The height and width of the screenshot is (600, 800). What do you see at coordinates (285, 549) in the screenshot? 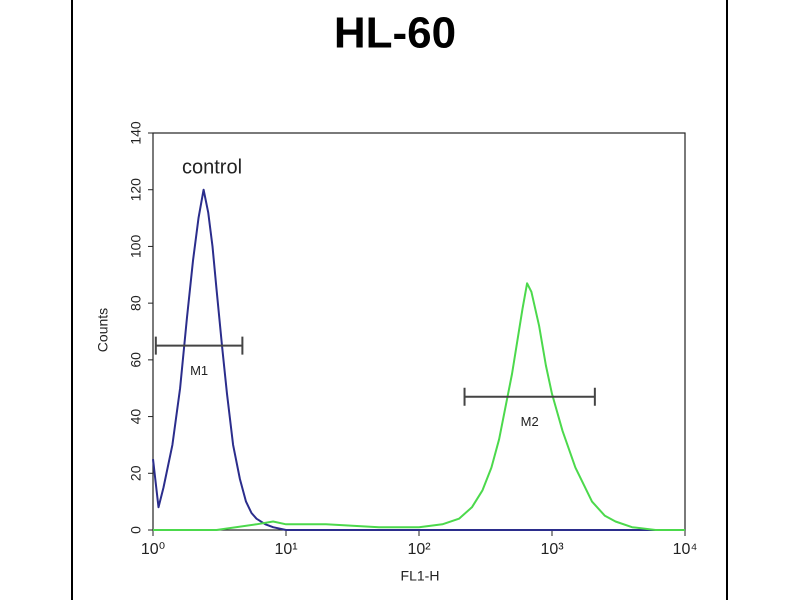
I see `x-tick-label: 10¹` at bounding box center [285, 549].